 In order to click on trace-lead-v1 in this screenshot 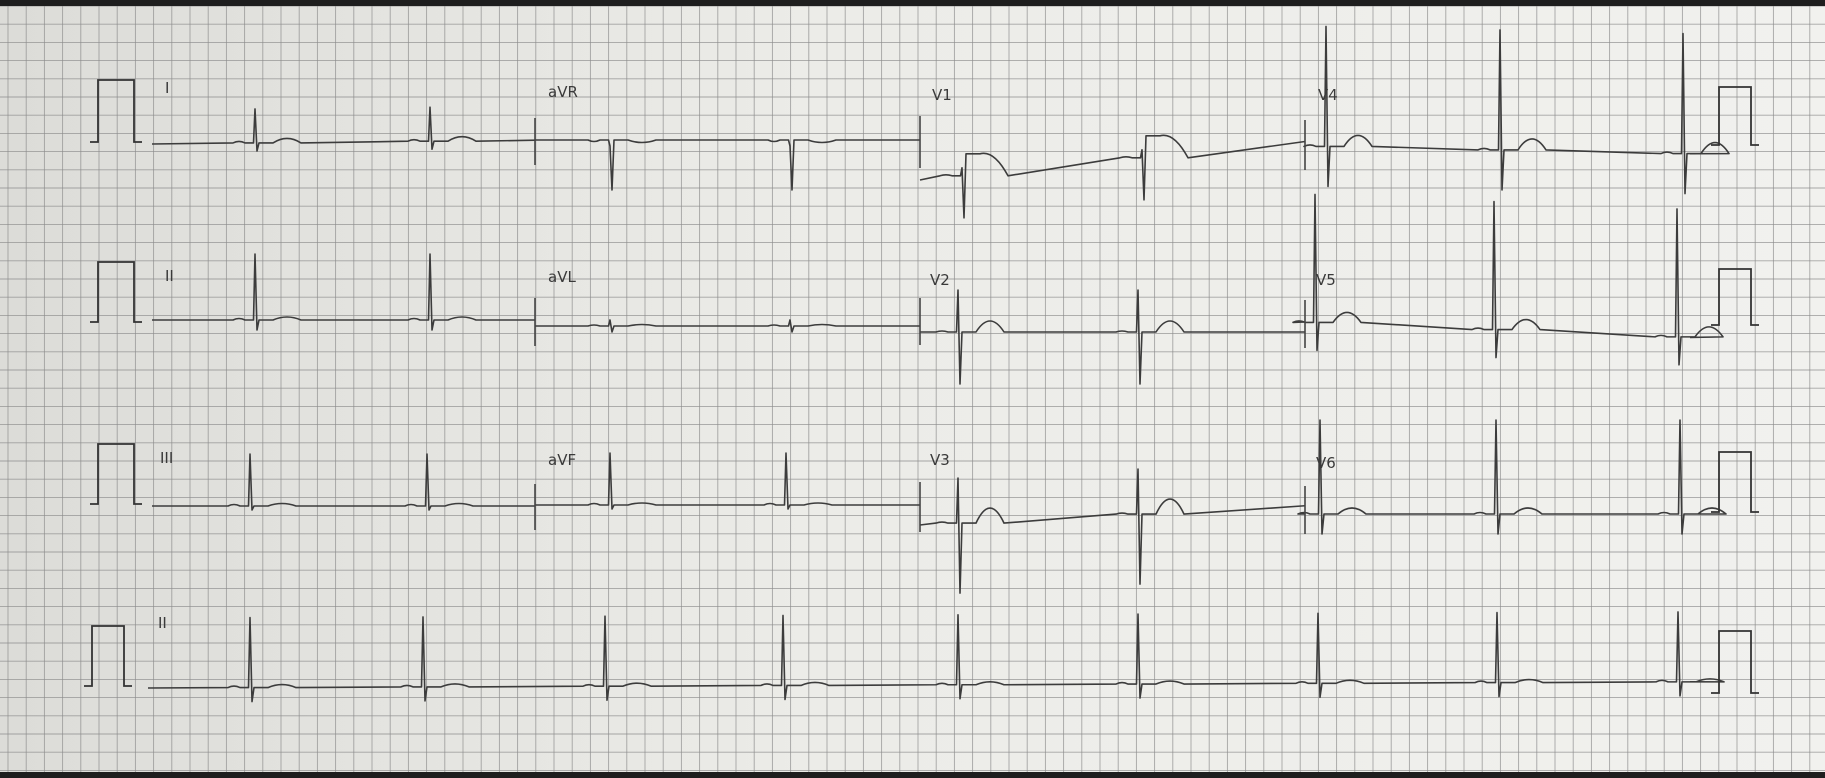, I will do `click(1112, 176)`.